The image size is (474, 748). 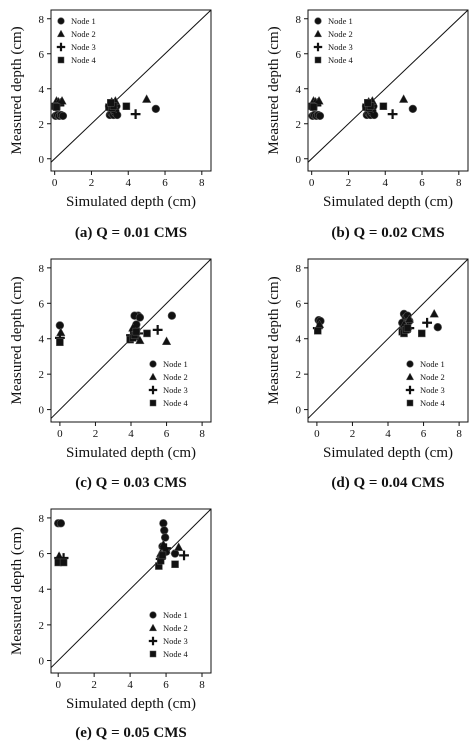 What do you see at coordinates (387, 483) in the screenshot?
I see `panel-caption: (d) Q = 0.04 CMS` at bounding box center [387, 483].